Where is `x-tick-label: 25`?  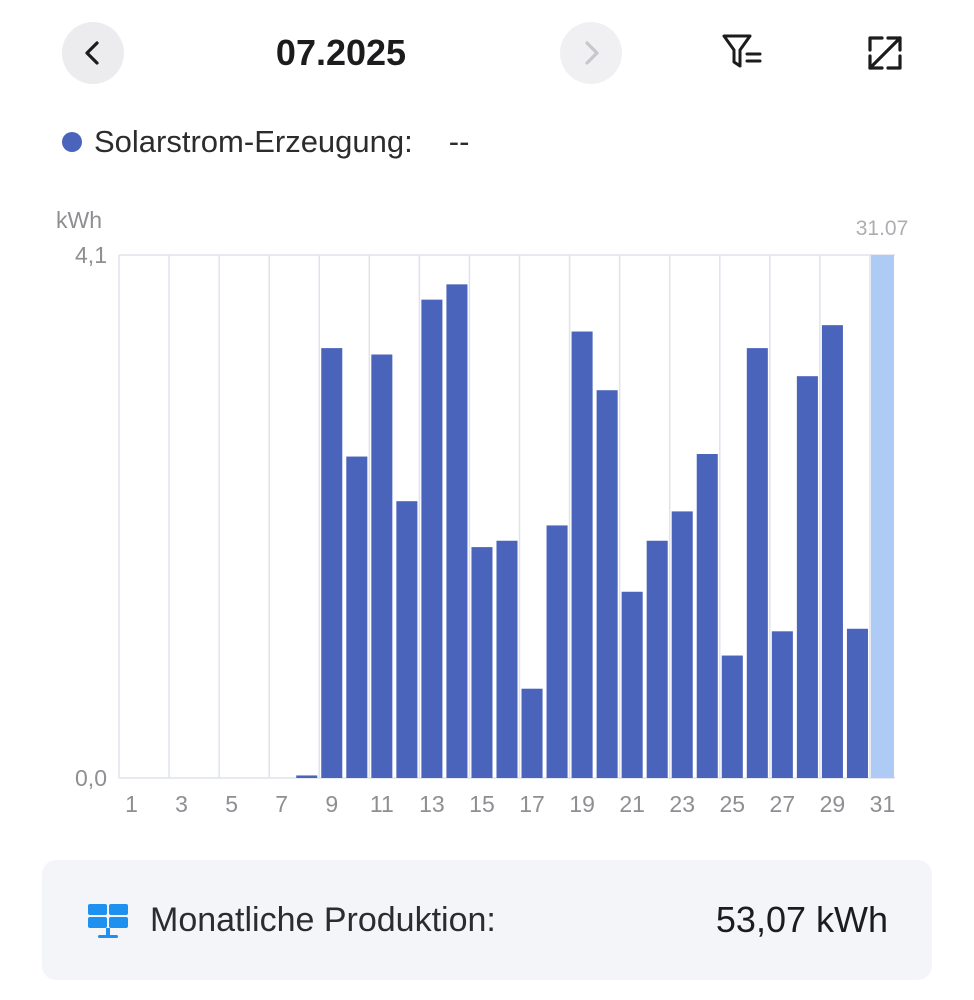 x-tick-label: 25 is located at coordinates (732, 804).